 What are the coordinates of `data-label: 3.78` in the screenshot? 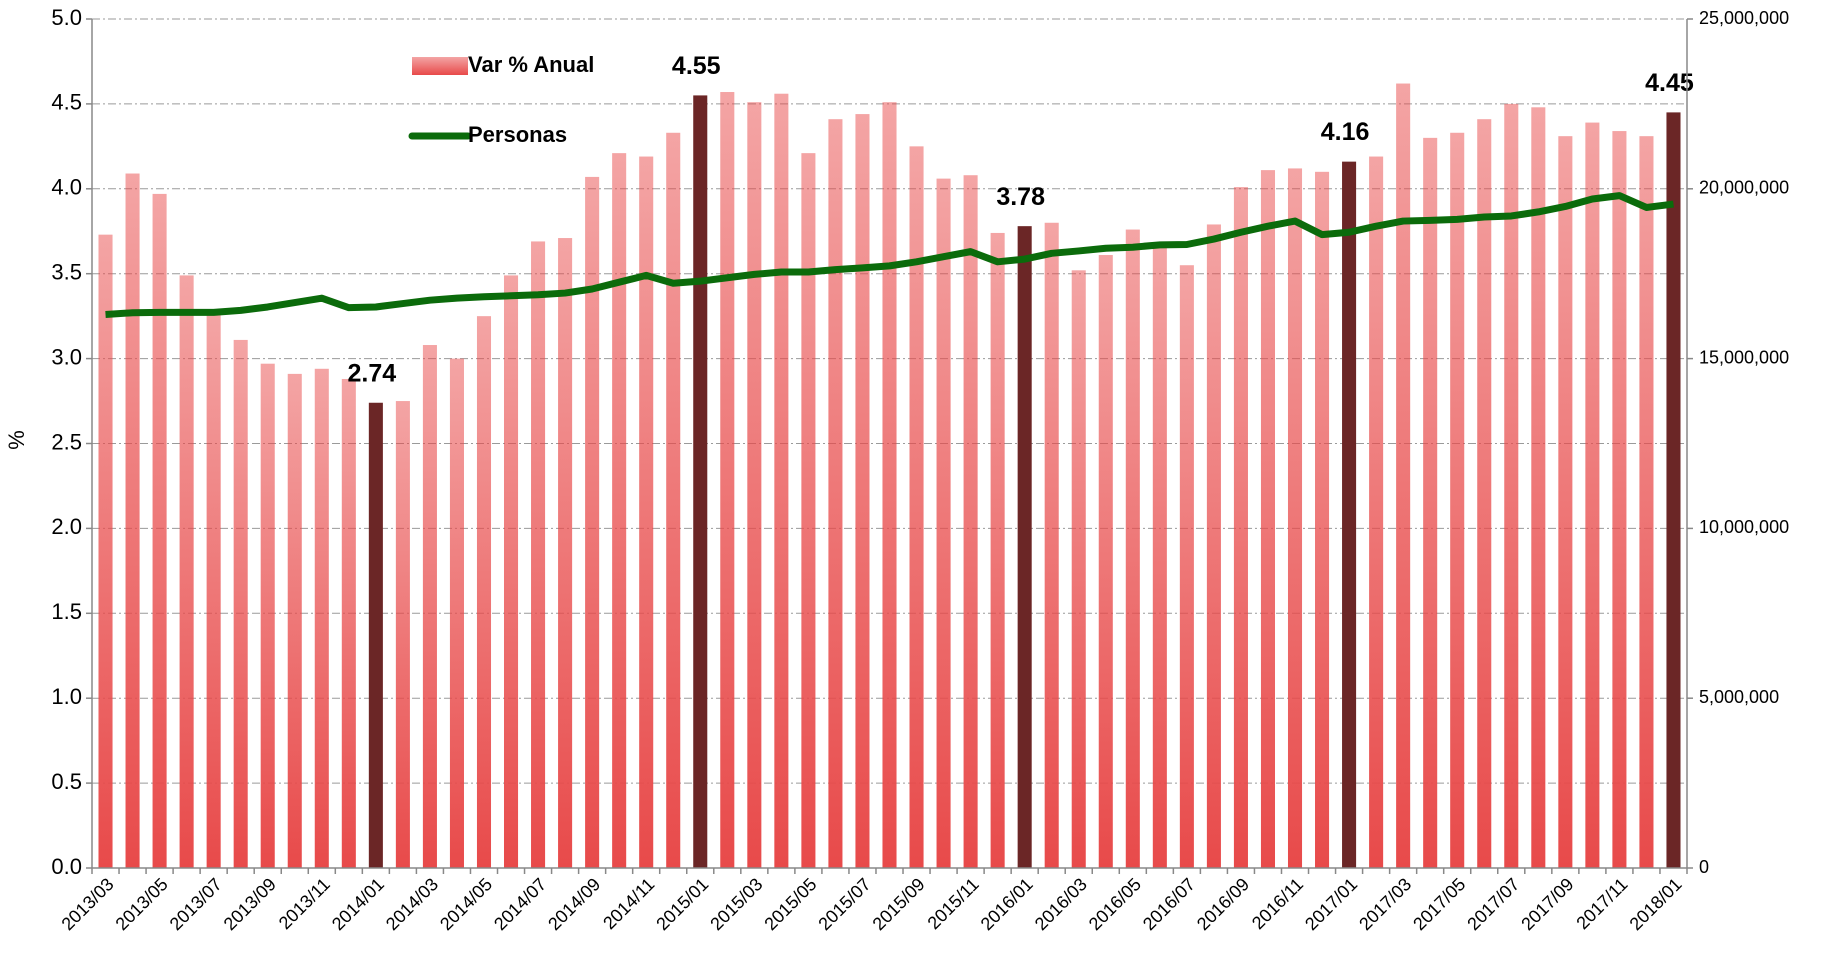 It's located at (1020, 197).